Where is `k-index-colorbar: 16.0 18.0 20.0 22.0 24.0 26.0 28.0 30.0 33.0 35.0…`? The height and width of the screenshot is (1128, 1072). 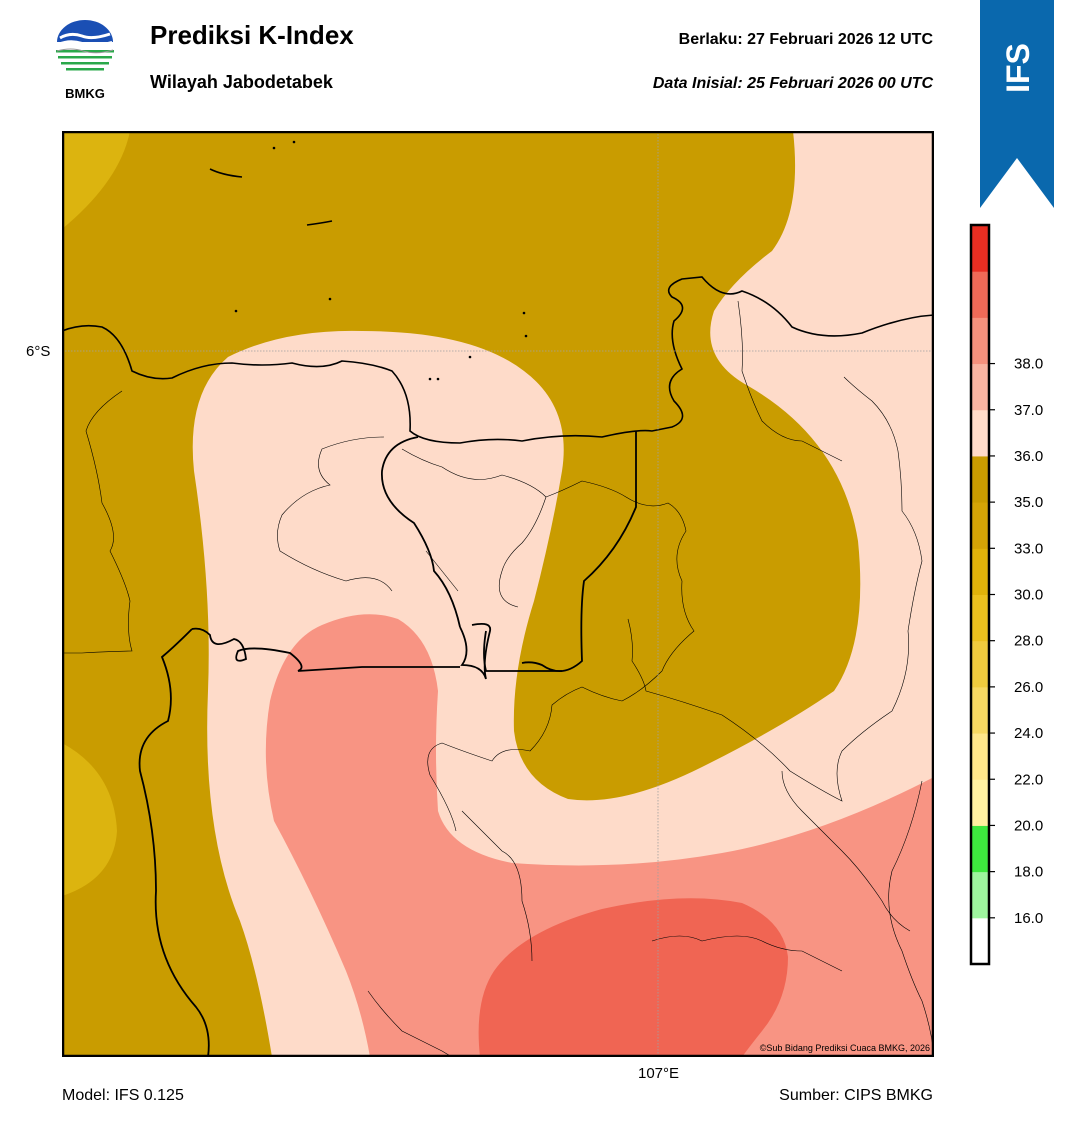
k-index-colorbar: 16.0 18.0 20.0 22.0 24.0 26.0 28.0 30.0 33.0 35.0… is located at coordinates (1006, 594).